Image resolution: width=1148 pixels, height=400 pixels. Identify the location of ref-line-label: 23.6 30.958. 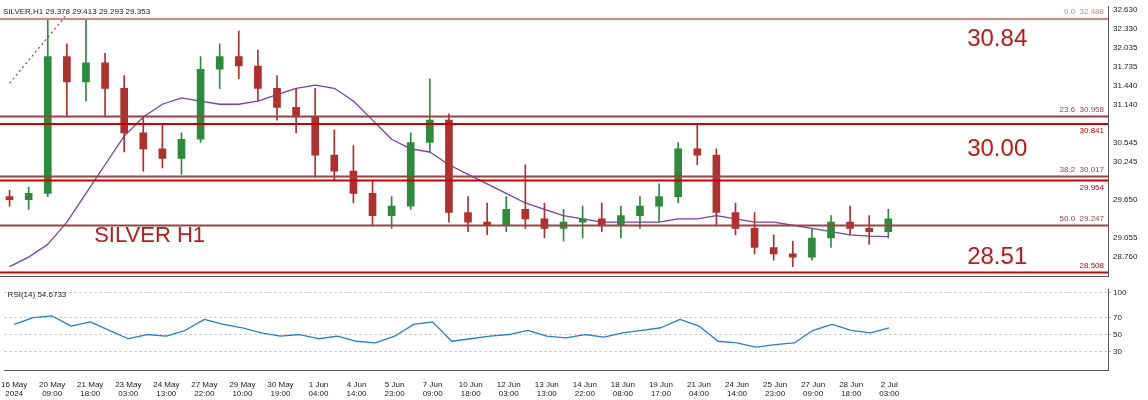
(1082, 109).